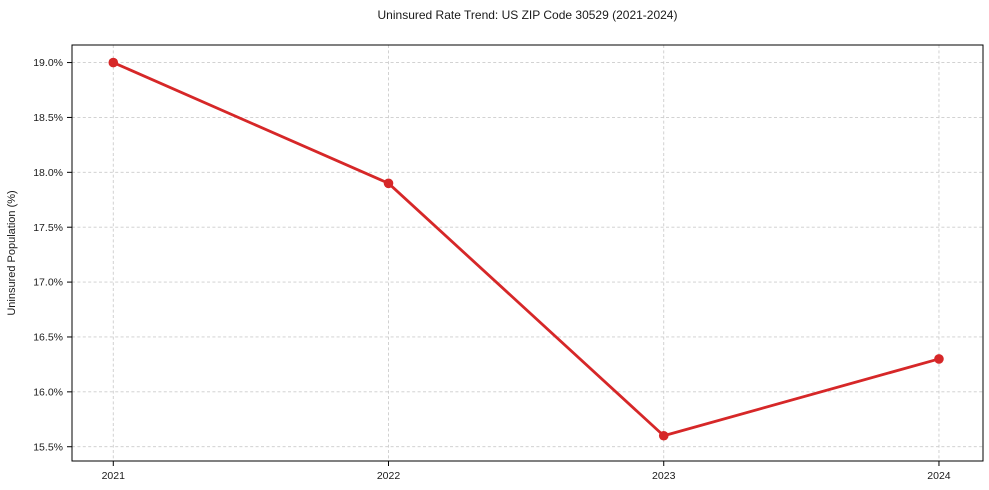 This screenshot has width=989, height=490. What do you see at coordinates (114, 476) in the screenshot?
I see `x-tick-label: 2021` at bounding box center [114, 476].